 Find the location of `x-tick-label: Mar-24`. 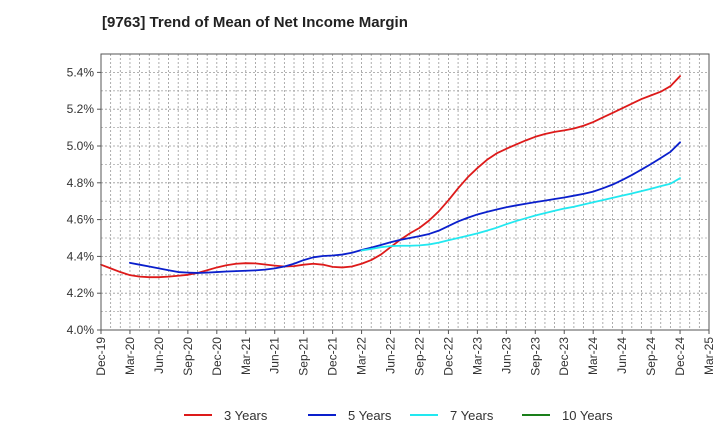

x-tick-label: Mar-24 is located at coordinates (593, 356).